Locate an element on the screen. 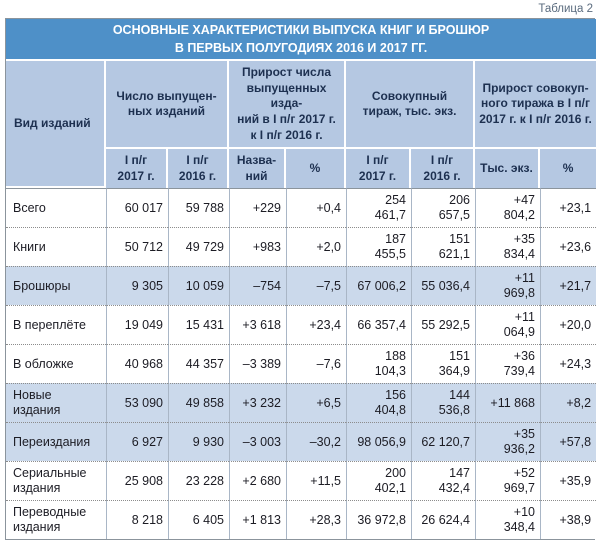 This screenshot has height=540, width=600. subheader-run-percent: % is located at coordinates (568, 169).